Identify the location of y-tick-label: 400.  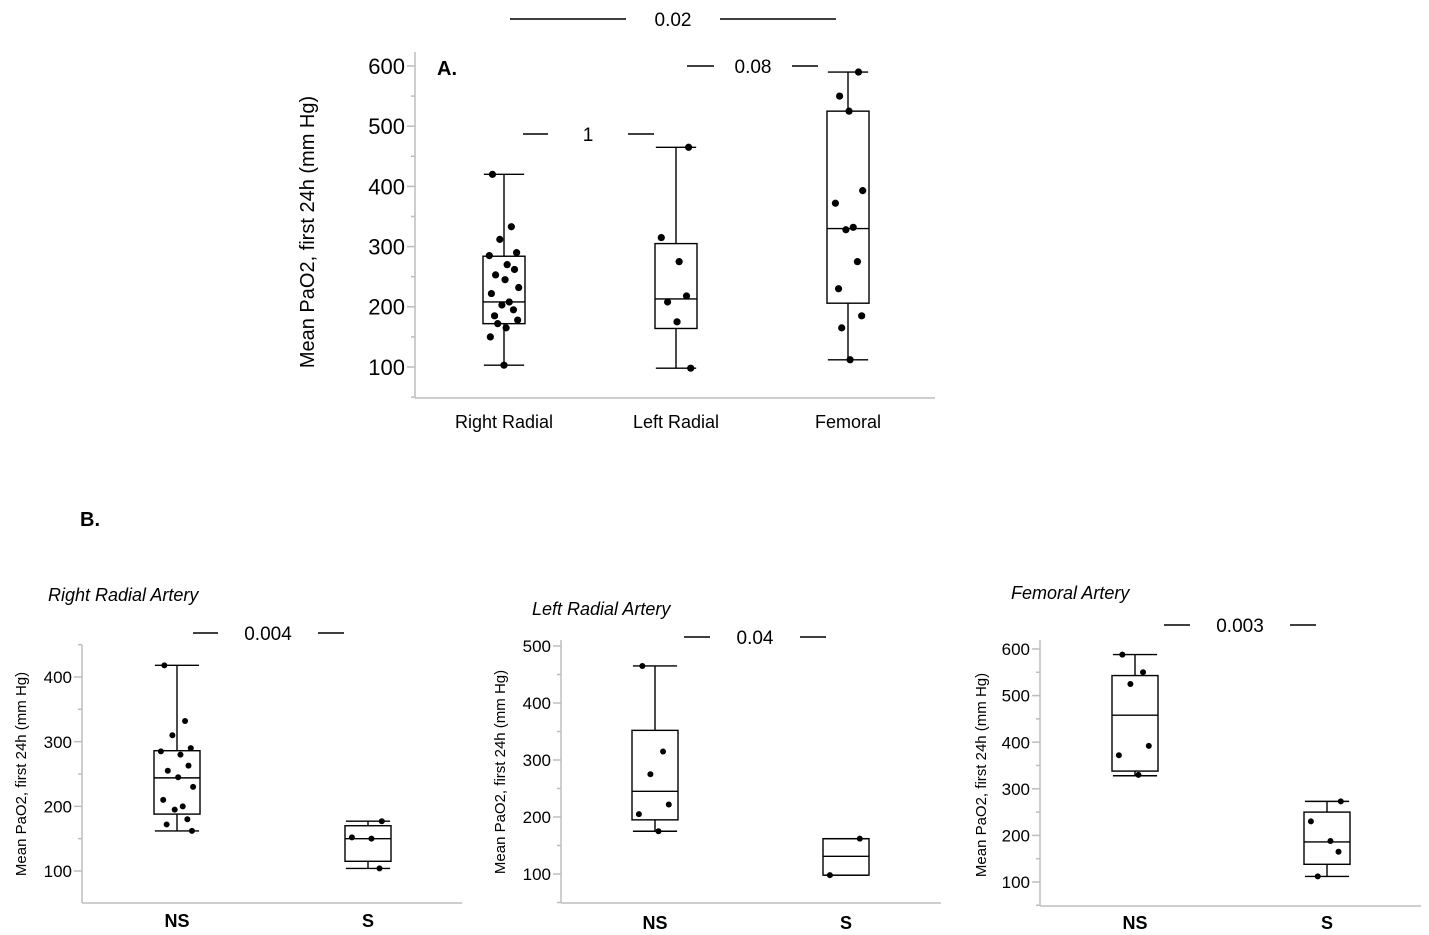
(58, 677).